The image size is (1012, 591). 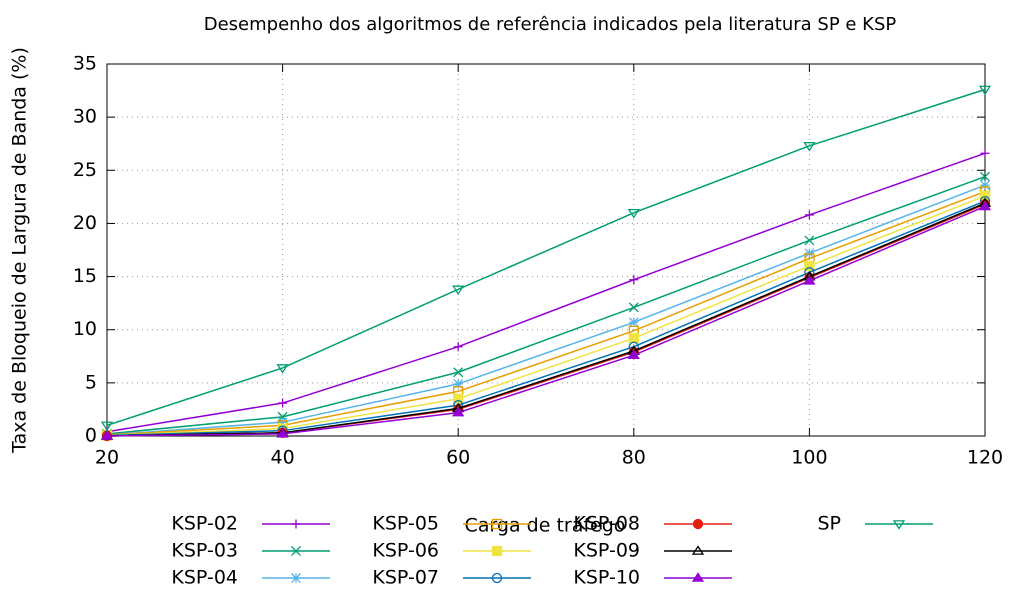 I want to click on x-tick-label: 80, so click(x=634, y=458).